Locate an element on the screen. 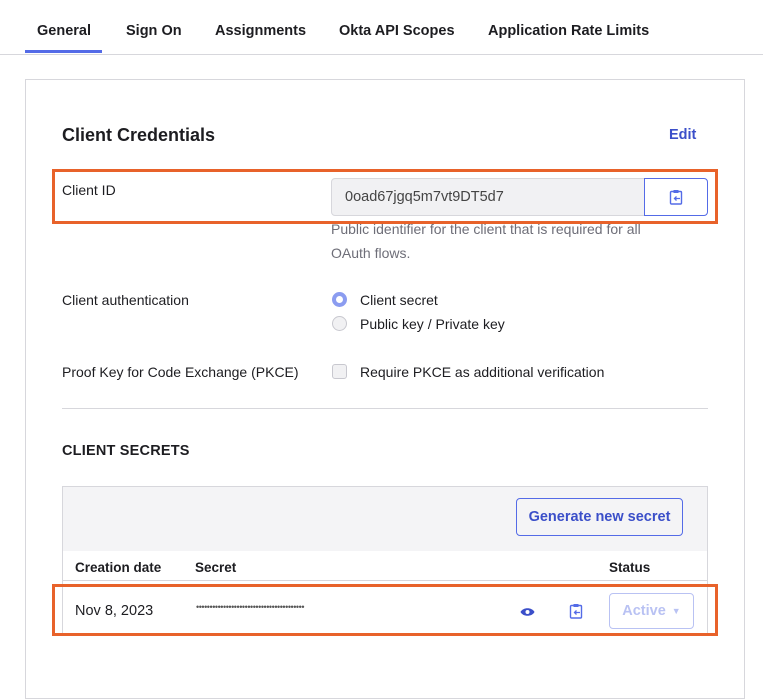  radio-client-secret is located at coordinates (339, 299).